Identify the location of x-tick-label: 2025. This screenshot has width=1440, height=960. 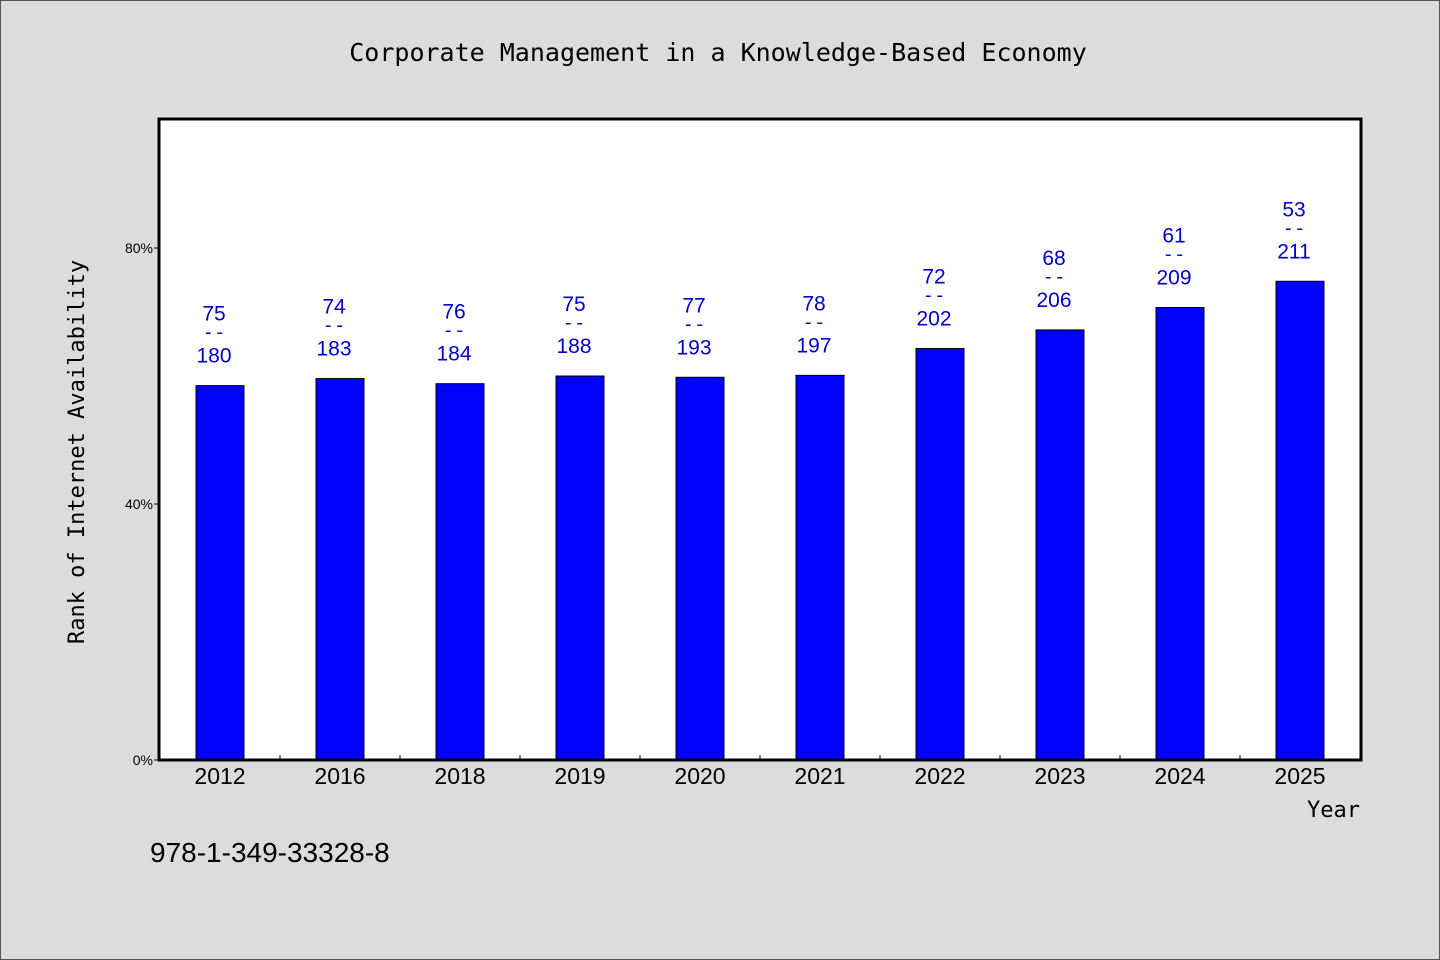
(1299, 776).